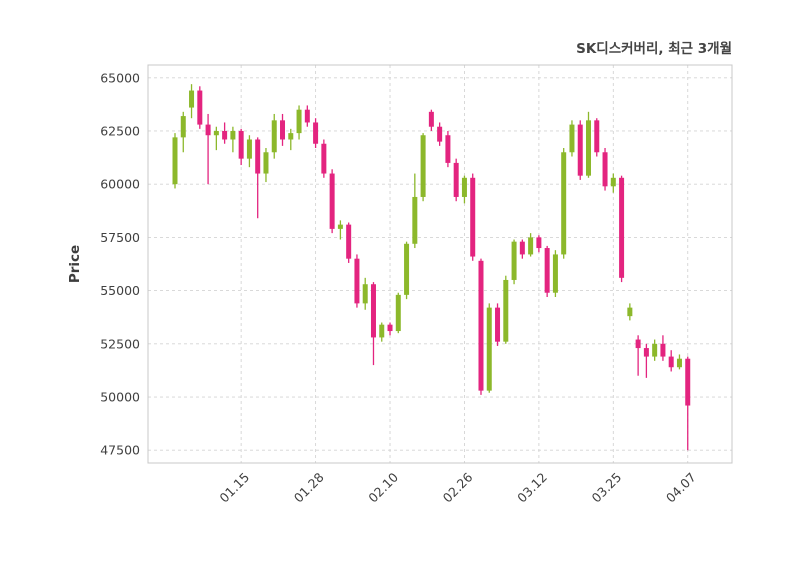  What do you see at coordinates (120, 397) in the screenshot?
I see `y-tick-label: 50000` at bounding box center [120, 397].